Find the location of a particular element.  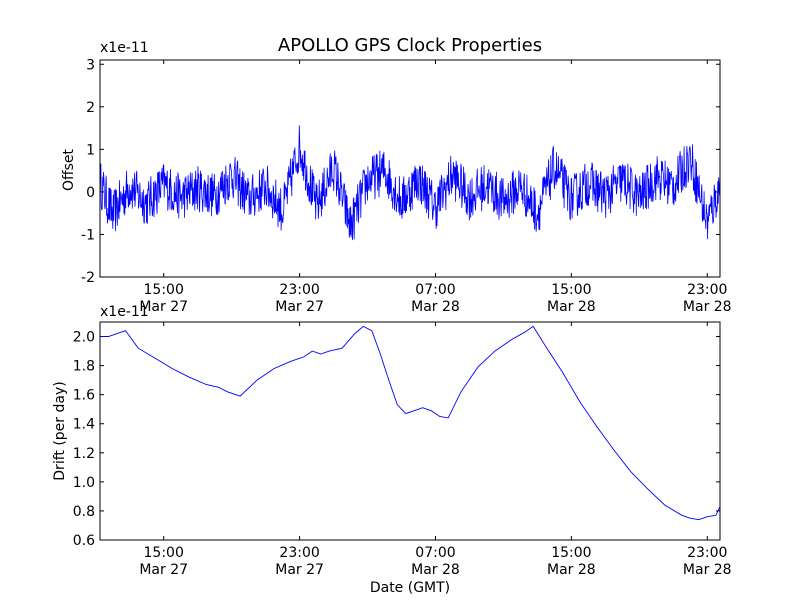

y-tick-label: 1.2 is located at coordinates (84, 454).